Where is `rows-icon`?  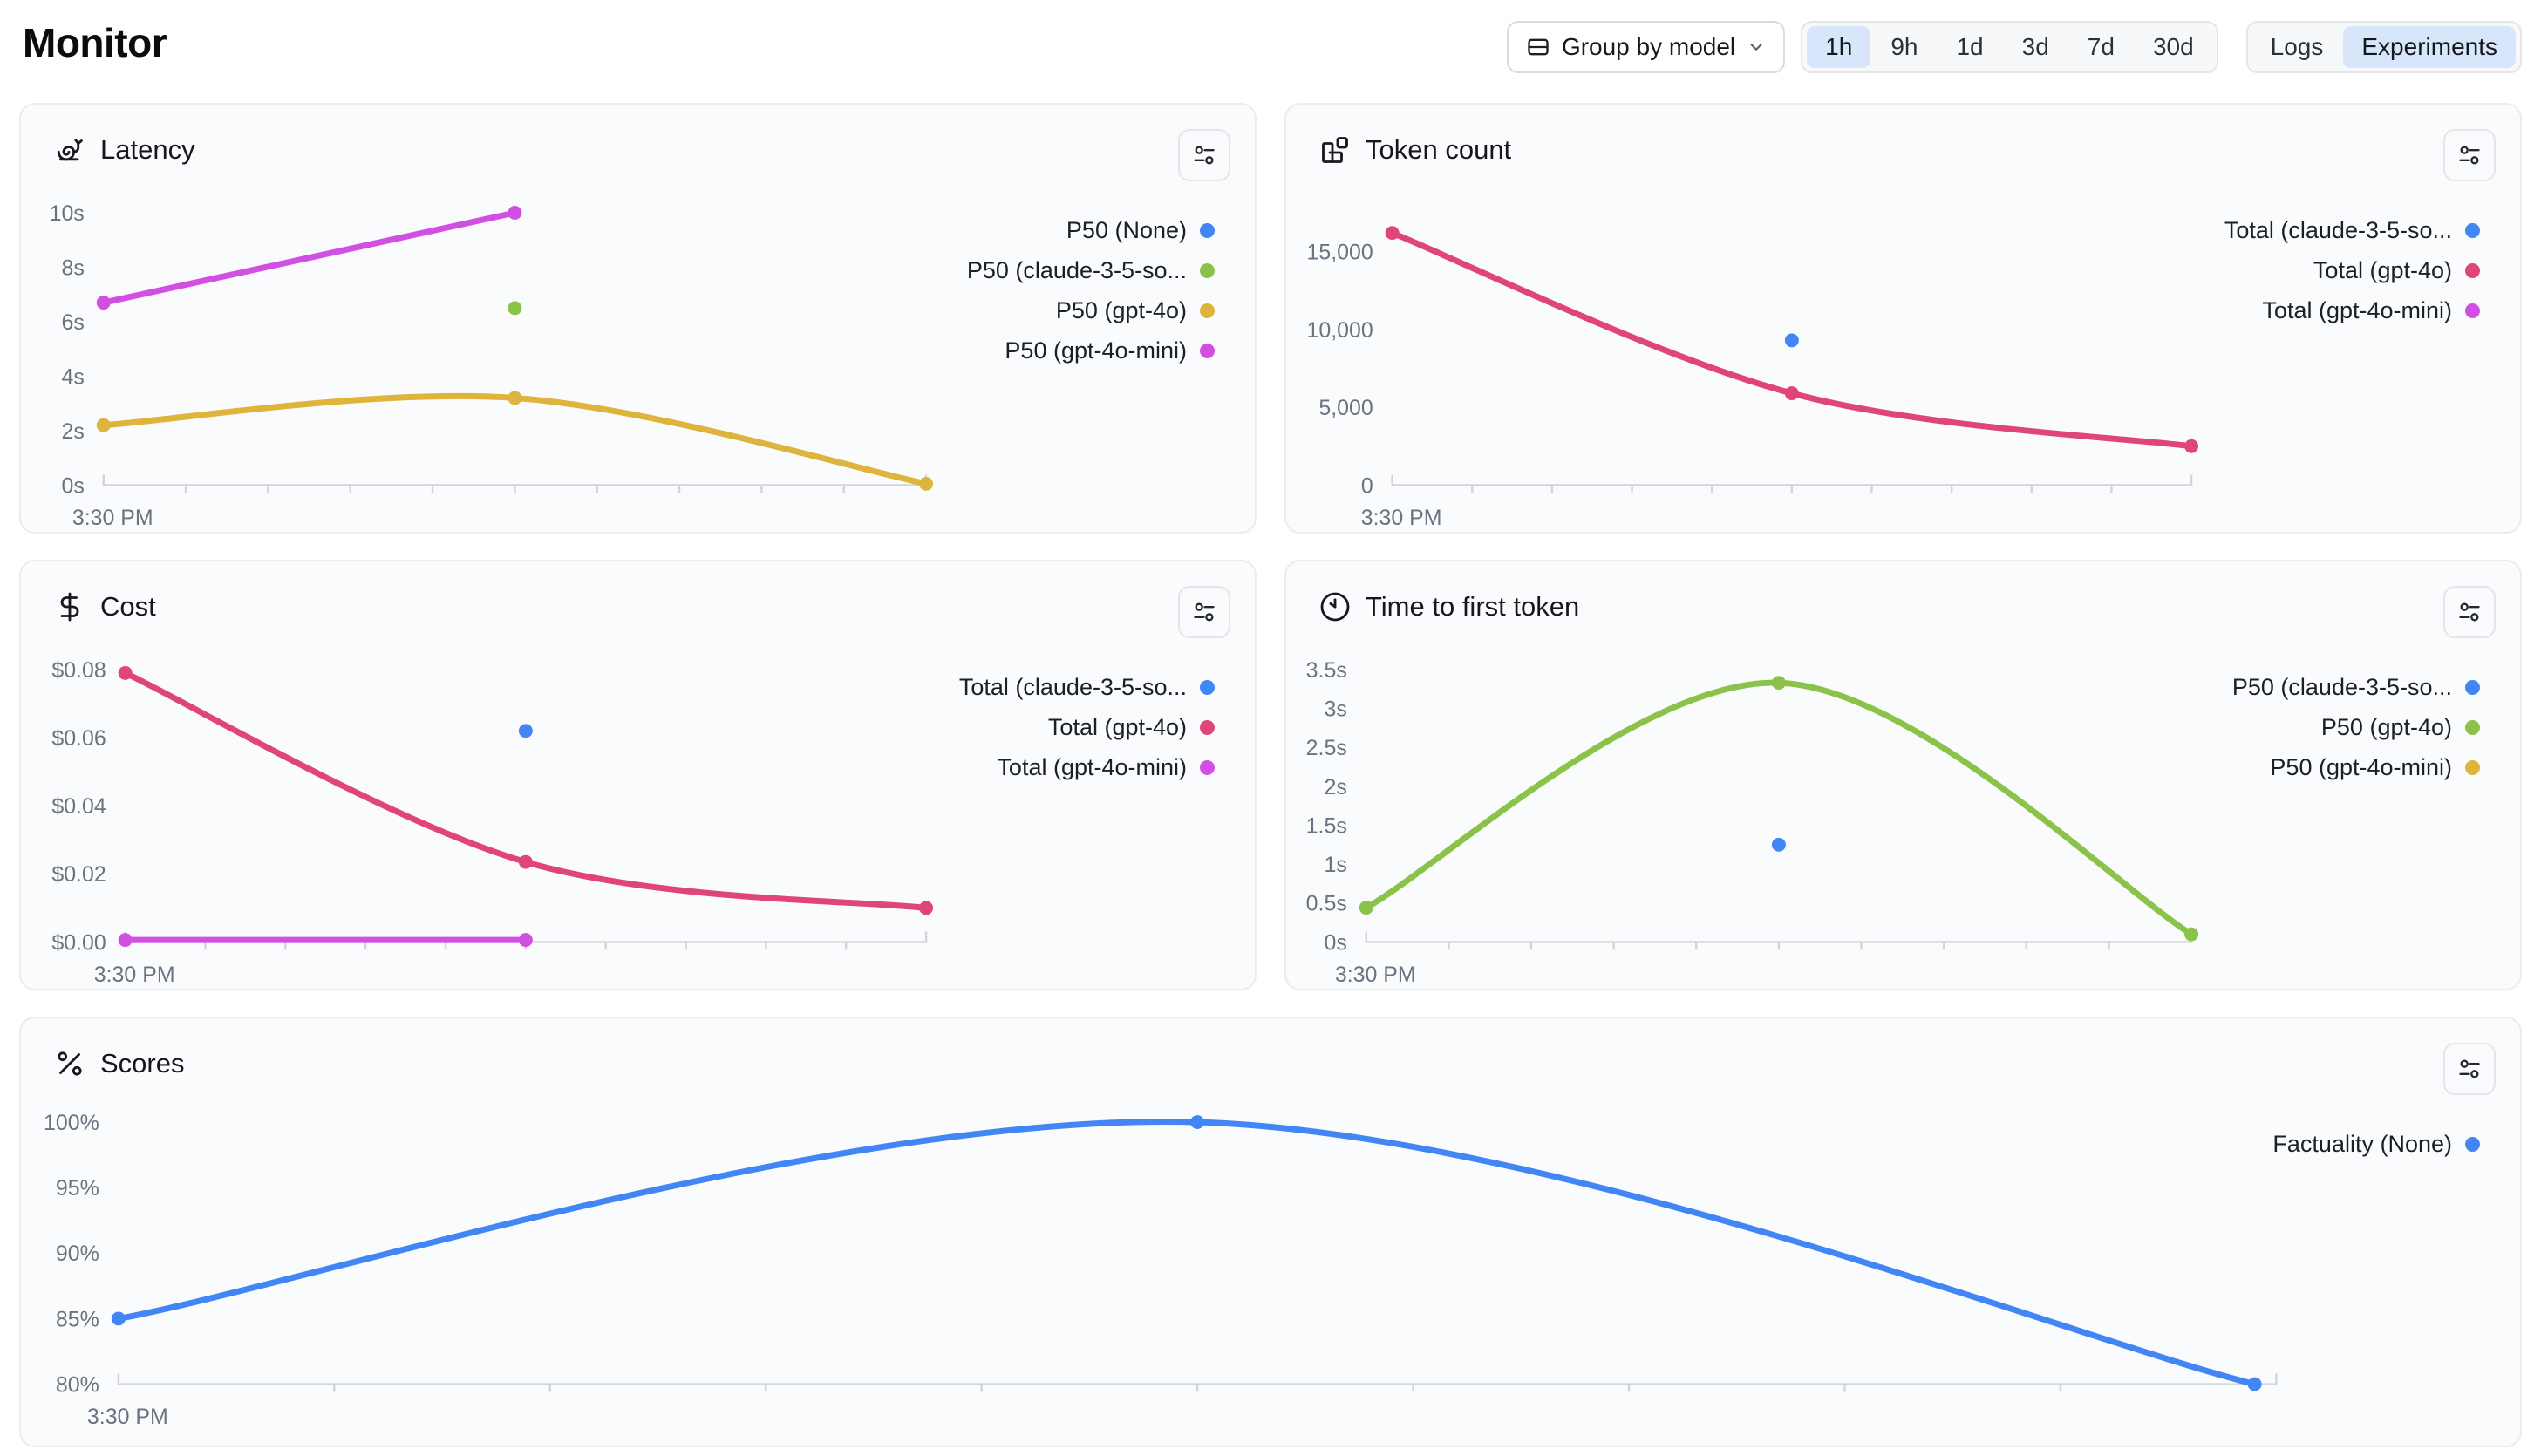 rows-icon is located at coordinates (1538, 47).